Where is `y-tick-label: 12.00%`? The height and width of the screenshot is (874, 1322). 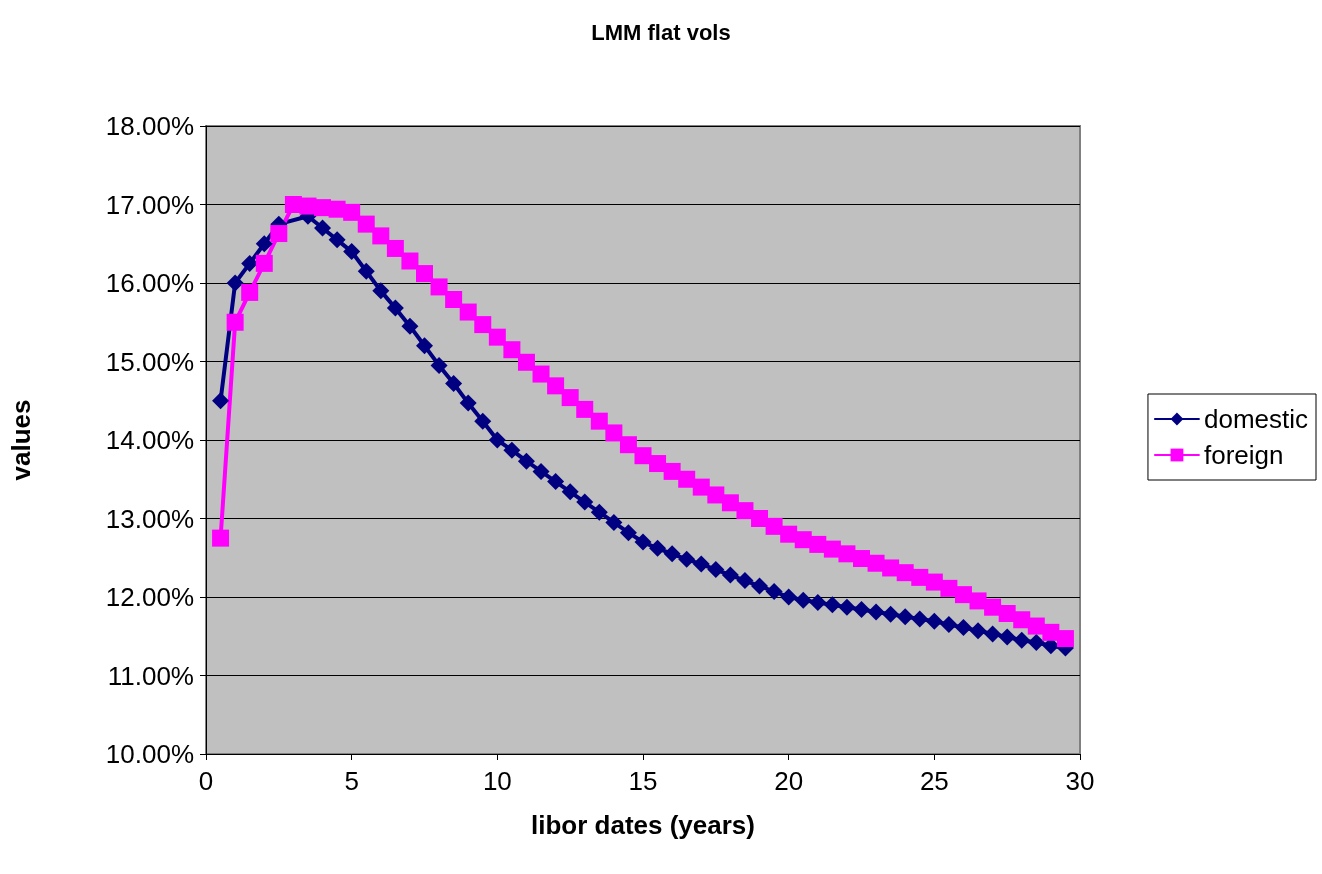
y-tick-label: 12.00% is located at coordinates (149, 597).